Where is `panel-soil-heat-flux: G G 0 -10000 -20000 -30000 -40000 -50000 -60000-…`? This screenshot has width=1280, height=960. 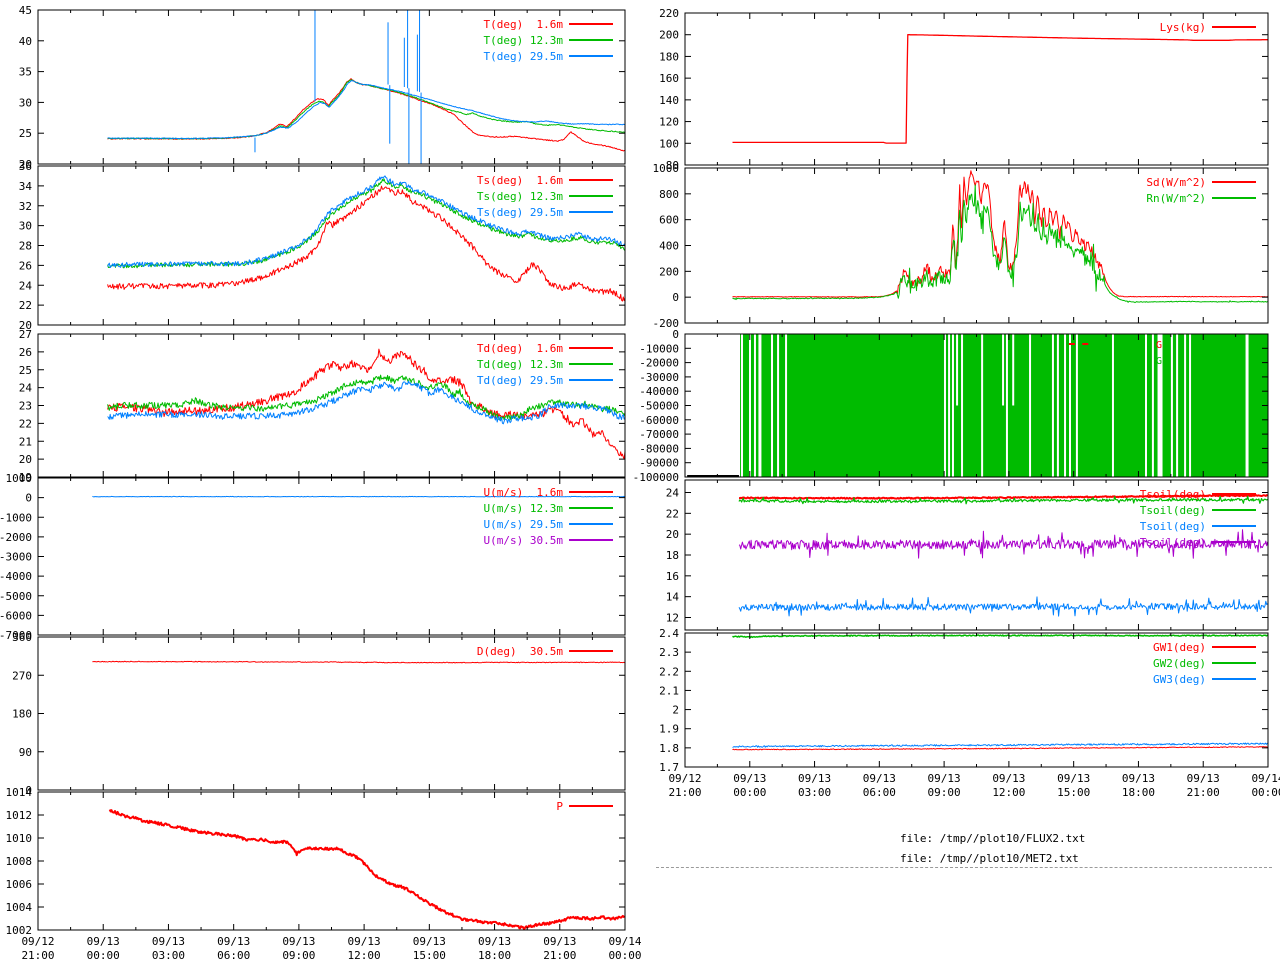
panel-soil-heat-flux: G G 0 -10000 -20000 -30000 -40000 -50000 -60000-… is located at coordinates (951, 406).